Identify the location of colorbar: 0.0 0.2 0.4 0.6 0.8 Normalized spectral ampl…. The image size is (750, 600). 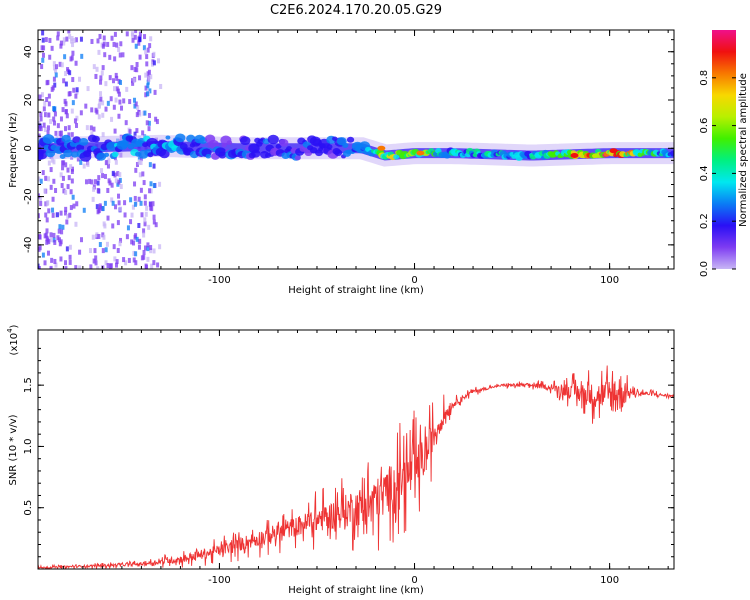
(724, 153).